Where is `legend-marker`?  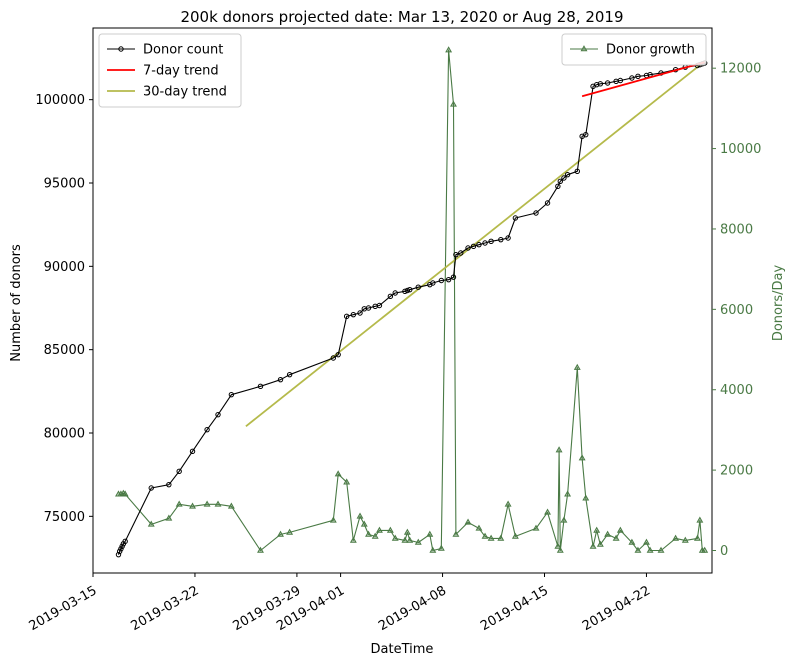
legend-marker is located at coordinates (584, 48).